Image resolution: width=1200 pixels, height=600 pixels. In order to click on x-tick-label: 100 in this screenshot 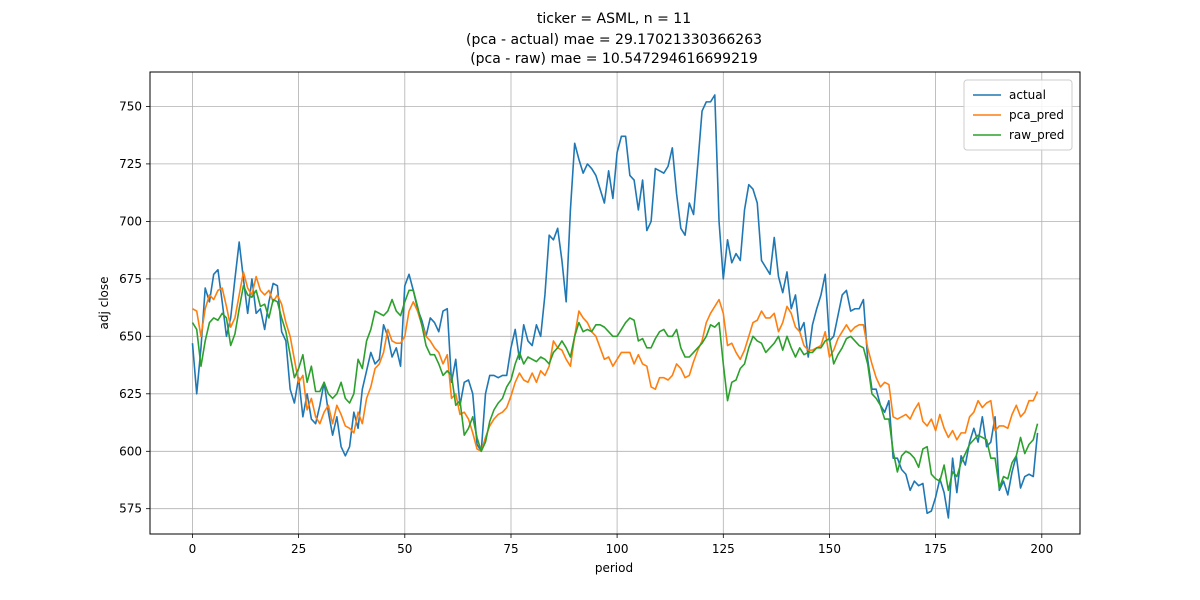, I will do `click(617, 549)`.